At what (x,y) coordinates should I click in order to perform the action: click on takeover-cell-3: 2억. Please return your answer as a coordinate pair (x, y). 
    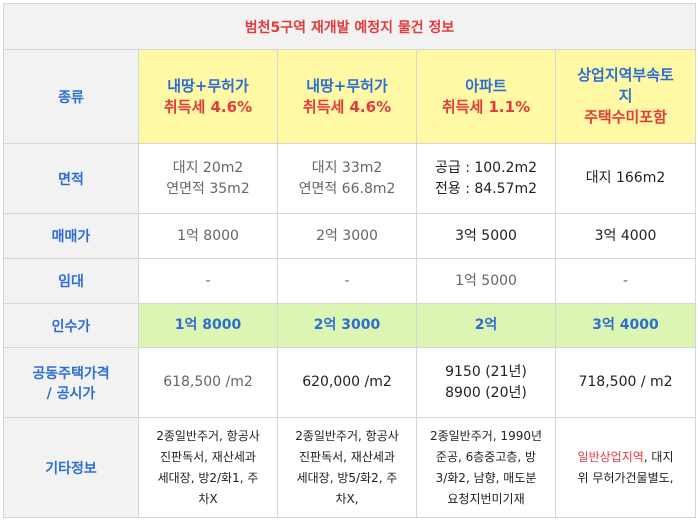
    Looking at the image, I should click on (486, 325).